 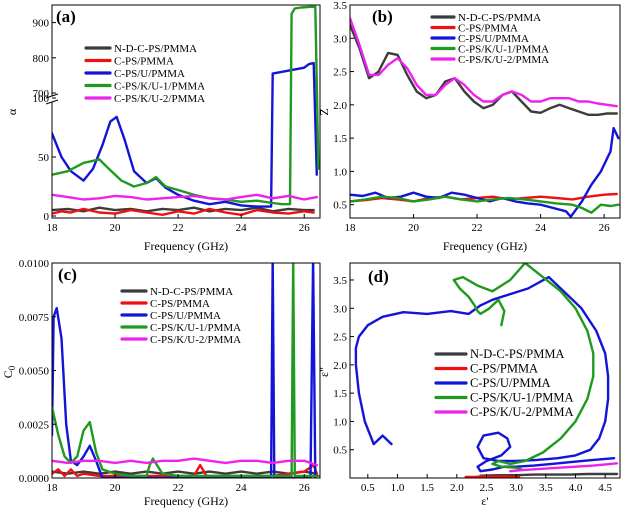 I want to click on series-b-cps, so click(x=484, y=197).